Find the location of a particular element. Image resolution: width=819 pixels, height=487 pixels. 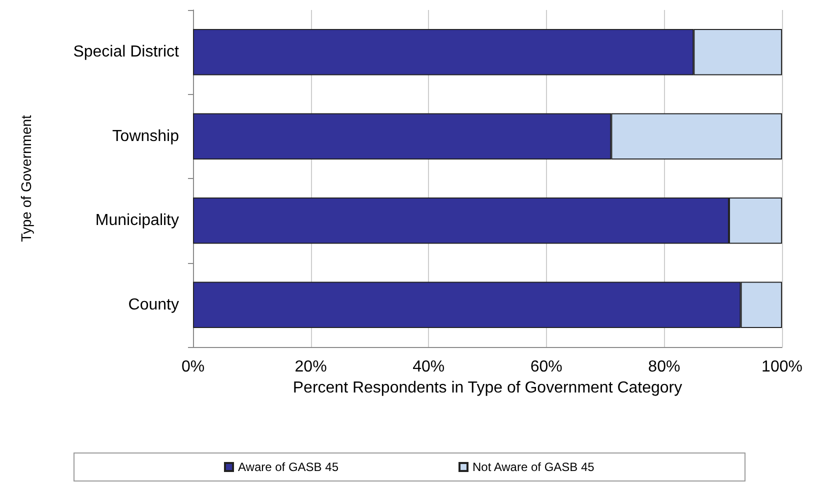

x-tick-label: 60% is located at coordinates (546, 367).